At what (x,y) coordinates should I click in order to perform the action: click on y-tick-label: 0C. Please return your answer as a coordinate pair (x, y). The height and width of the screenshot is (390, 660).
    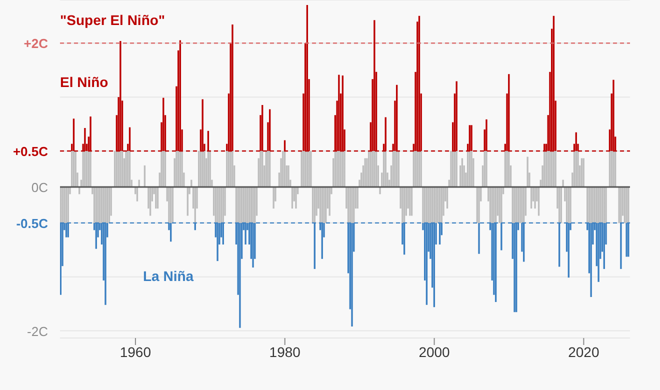
    Looking at the image, I should click on (39, 187).